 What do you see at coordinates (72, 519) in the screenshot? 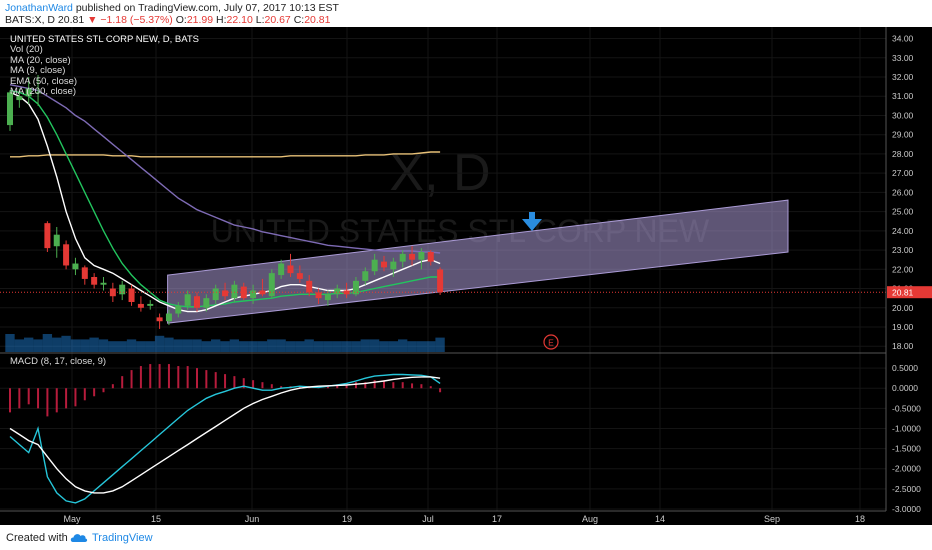
I see `time-tick-label: May` at bounding box center [72, 519].